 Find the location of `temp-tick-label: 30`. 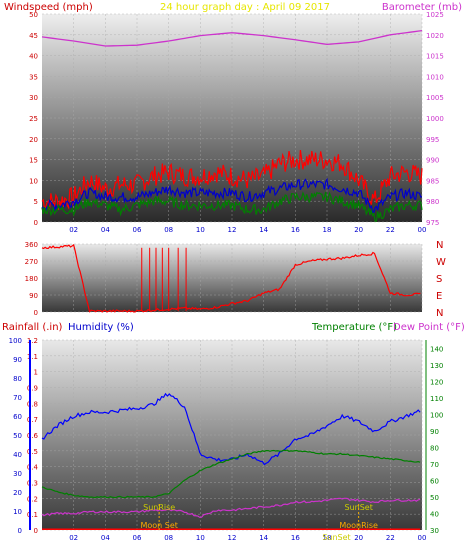

temp-tick-label: 30 is located at coordinates (434, 531).